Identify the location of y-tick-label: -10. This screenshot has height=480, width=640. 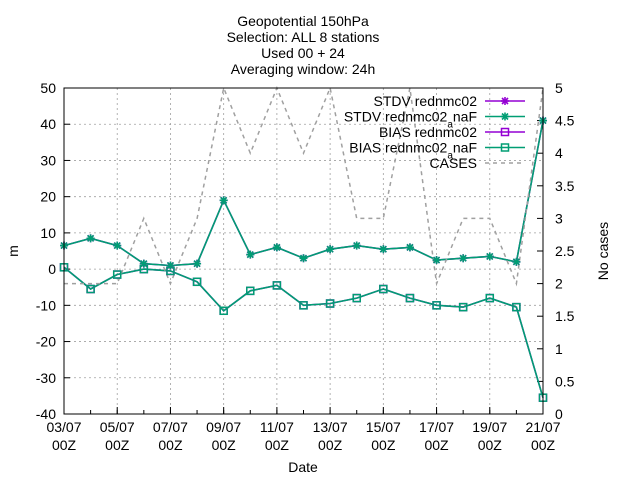
(46, 305).